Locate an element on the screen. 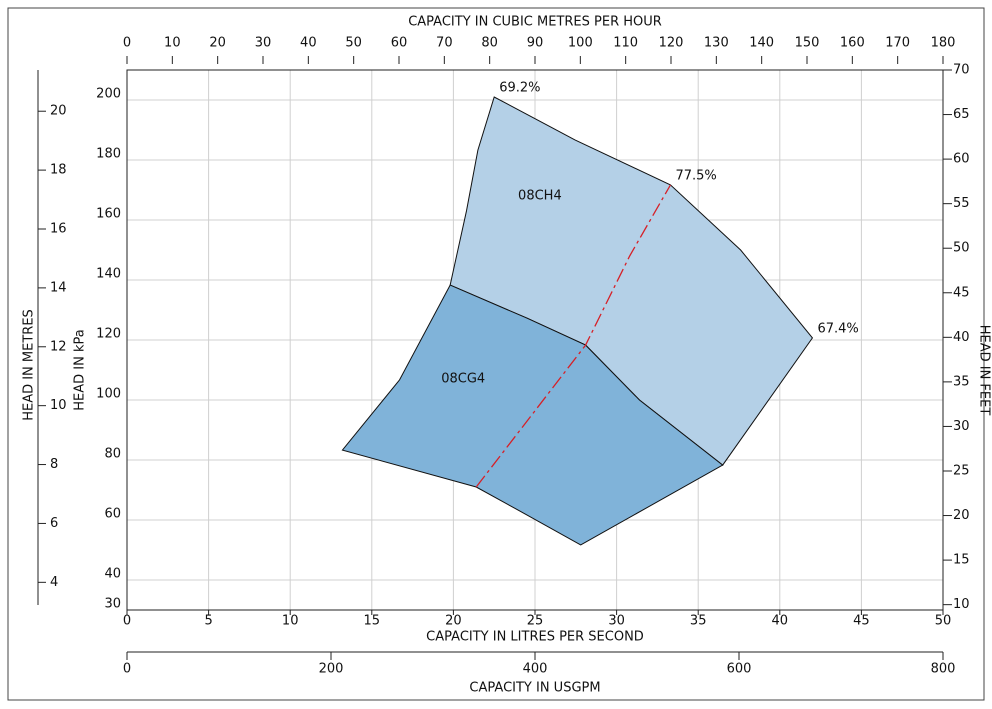  top-tick-label: 0 is located at coordinates (127, 43).